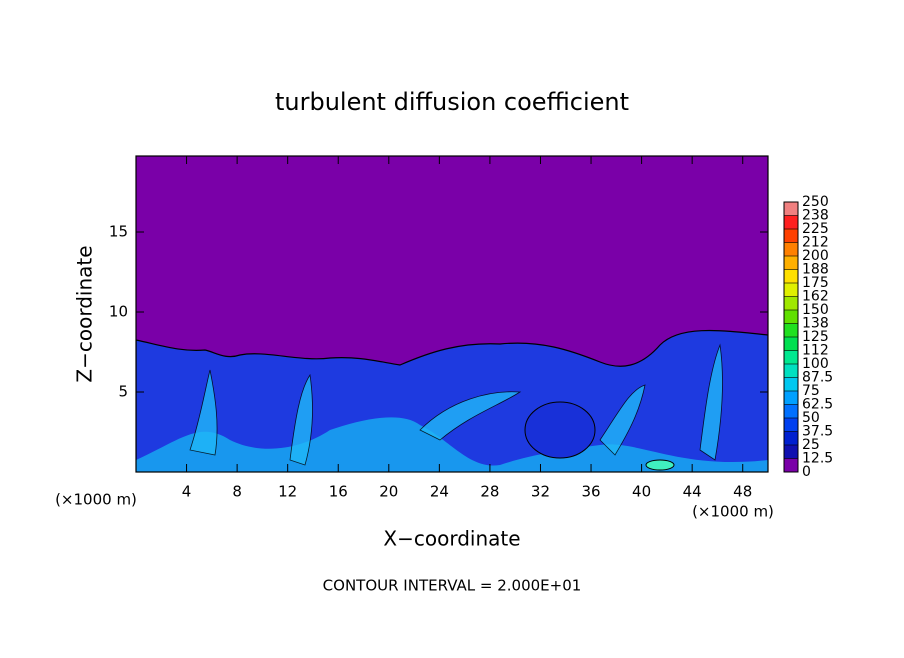 The height and width of the screenshot is (658, 904). Describe the element at coordinates (817, 459) in the screenshot. I see `colorbar-label: 12.5` at that location.